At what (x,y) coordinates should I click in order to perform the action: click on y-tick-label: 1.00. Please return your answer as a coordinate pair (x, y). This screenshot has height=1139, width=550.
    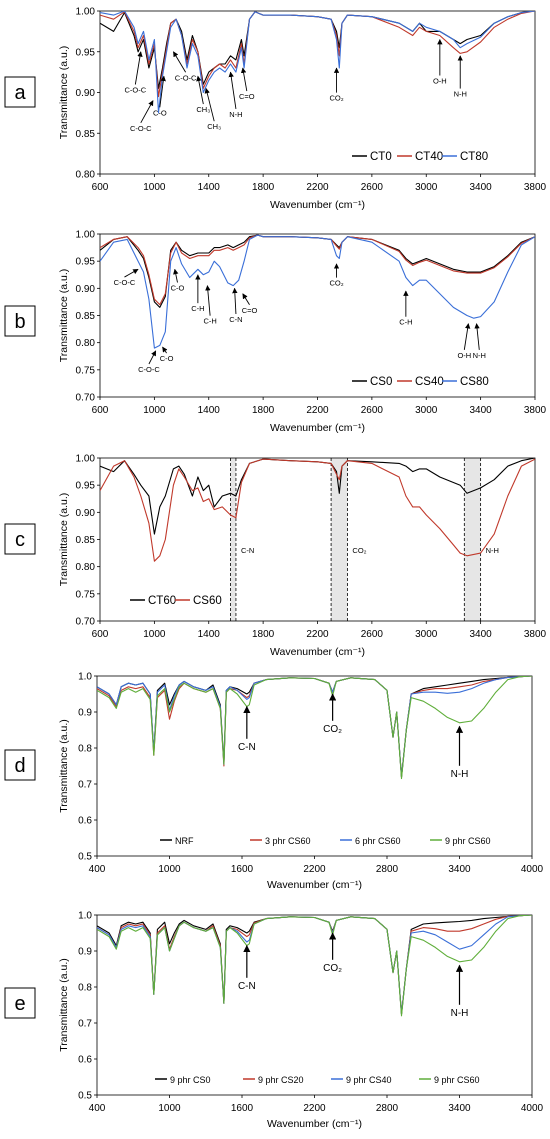
    Looking at the image, I should click on (86, 459).